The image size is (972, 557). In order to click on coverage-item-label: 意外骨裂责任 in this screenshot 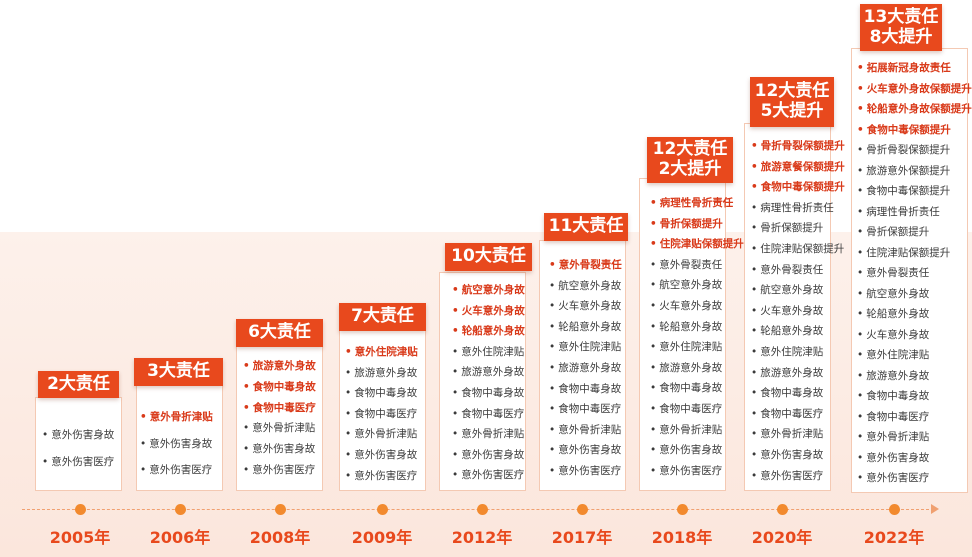, I will do `click(898, 273)`.